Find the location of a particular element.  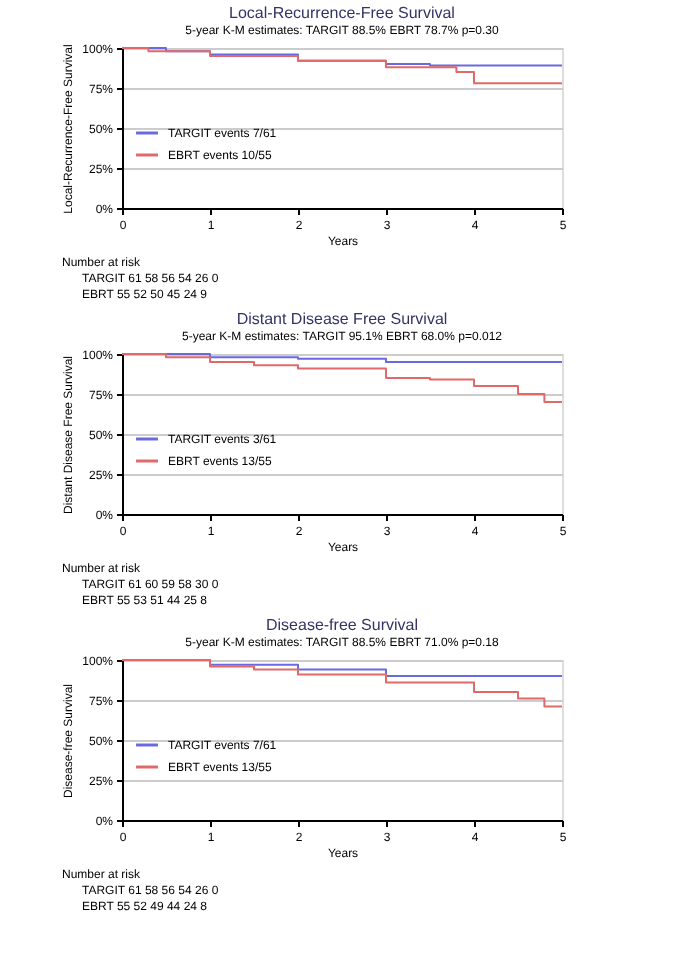

chart-title: Local-Recurrence-Free Survival is located at coordinates (342, 13).